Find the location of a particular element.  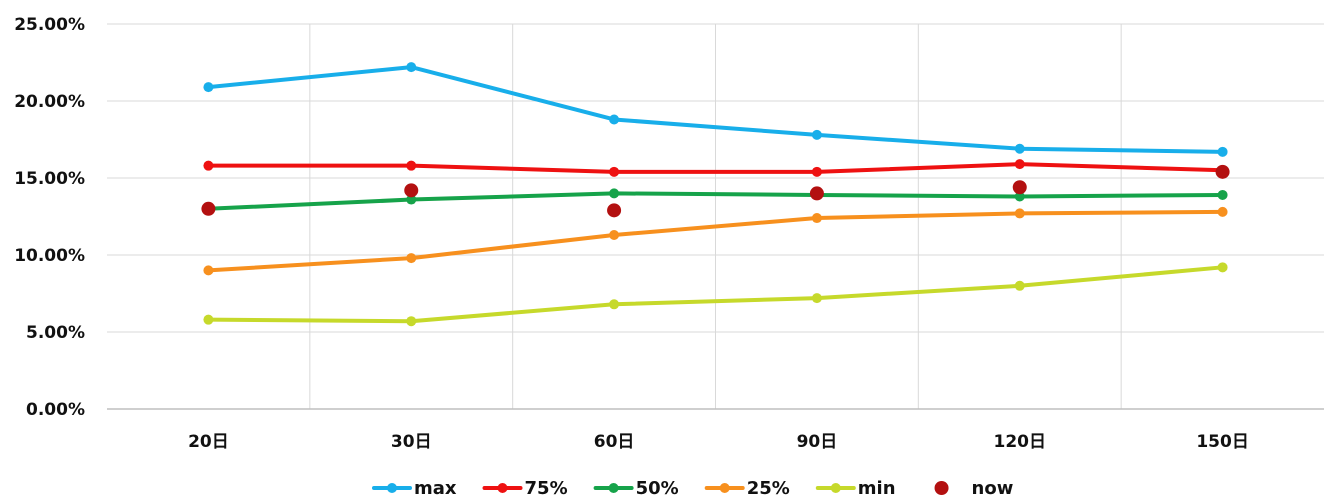

legend-label: max is located at coordinates (435, 488).